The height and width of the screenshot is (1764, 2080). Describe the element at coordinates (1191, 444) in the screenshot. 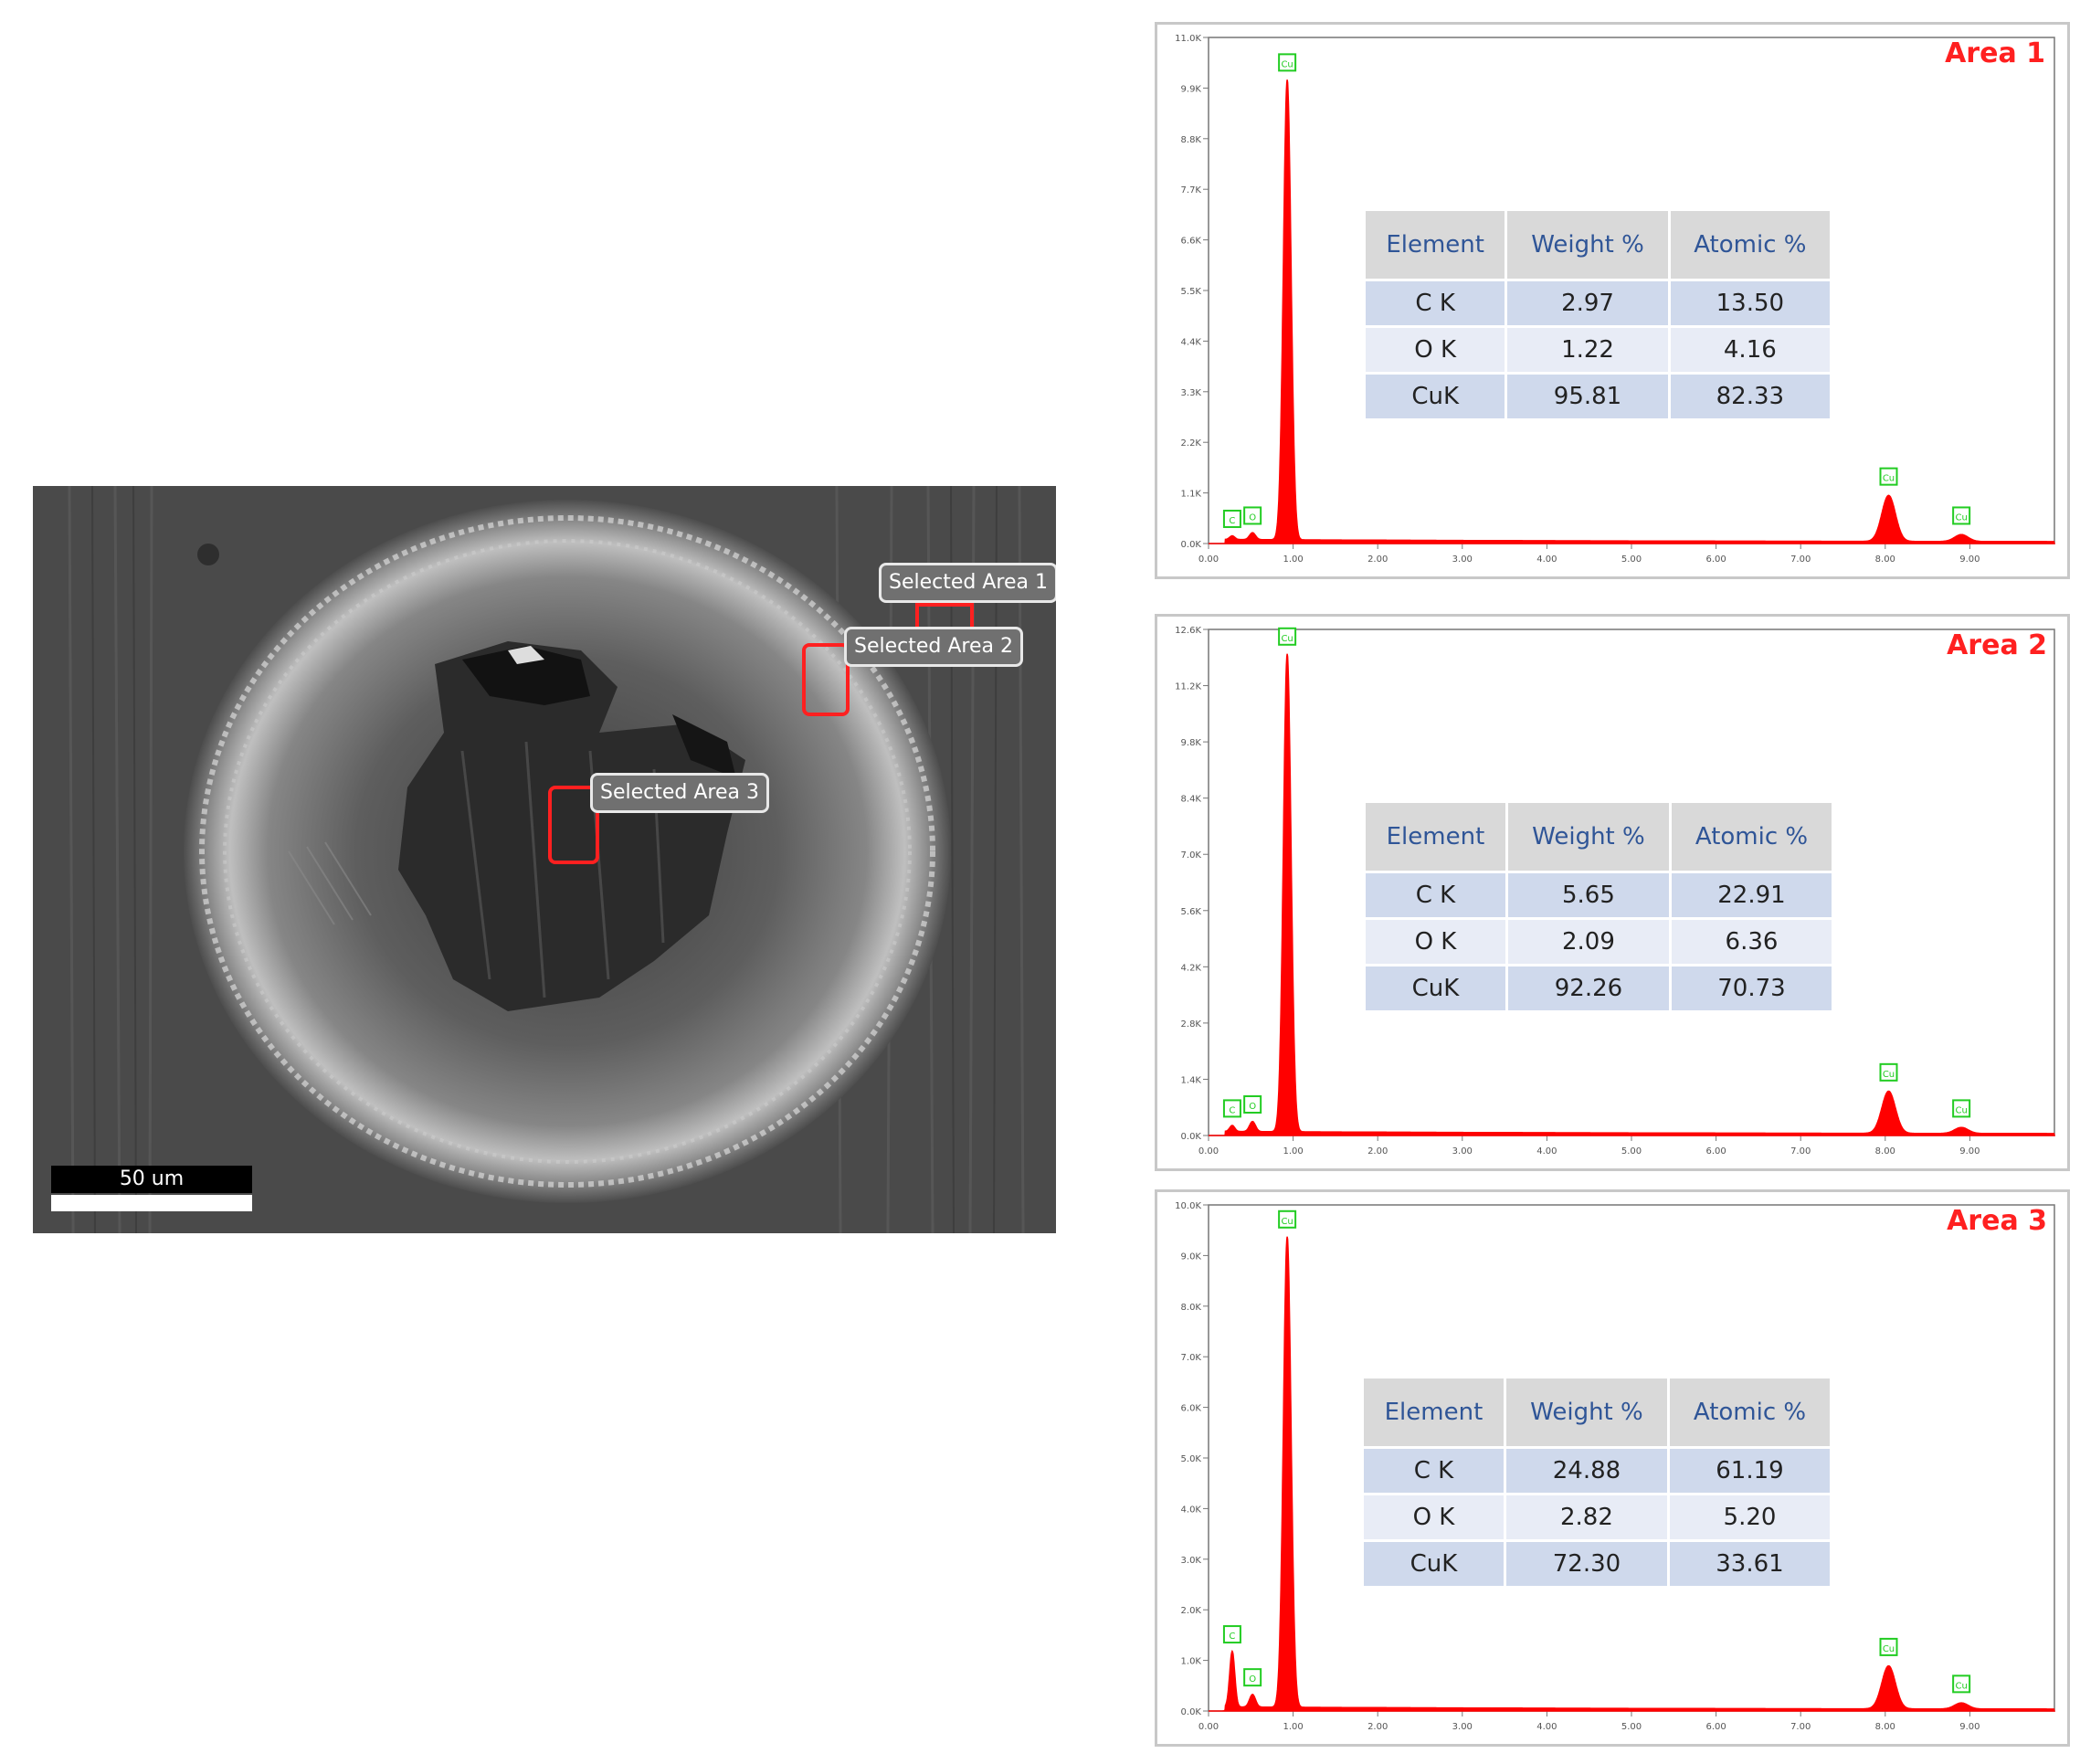

I see `y-tick-label: 2.2K` at that location.